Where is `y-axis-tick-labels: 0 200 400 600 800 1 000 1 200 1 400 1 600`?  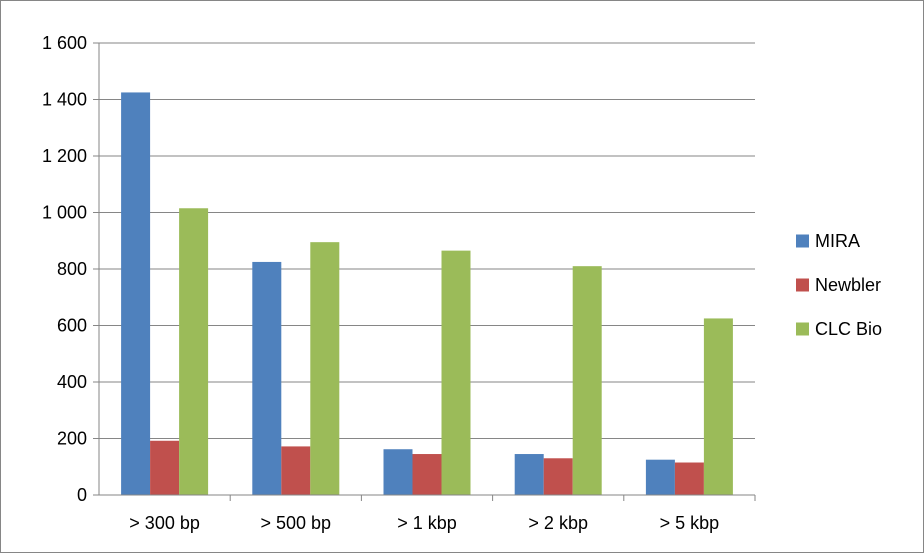
y-axis-tick-labels: 0 200 400 600 800 1 000 1 200 1 400 1 600 is located at coordinates (64, 269).